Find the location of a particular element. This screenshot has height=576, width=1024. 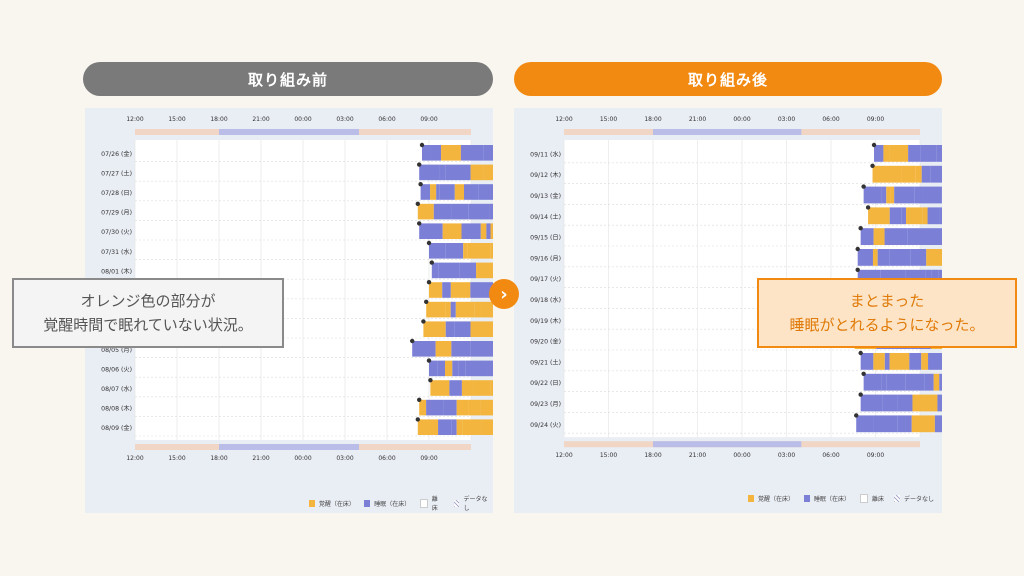

header-after: 取り組み後 is located at coordinates (728, 79).